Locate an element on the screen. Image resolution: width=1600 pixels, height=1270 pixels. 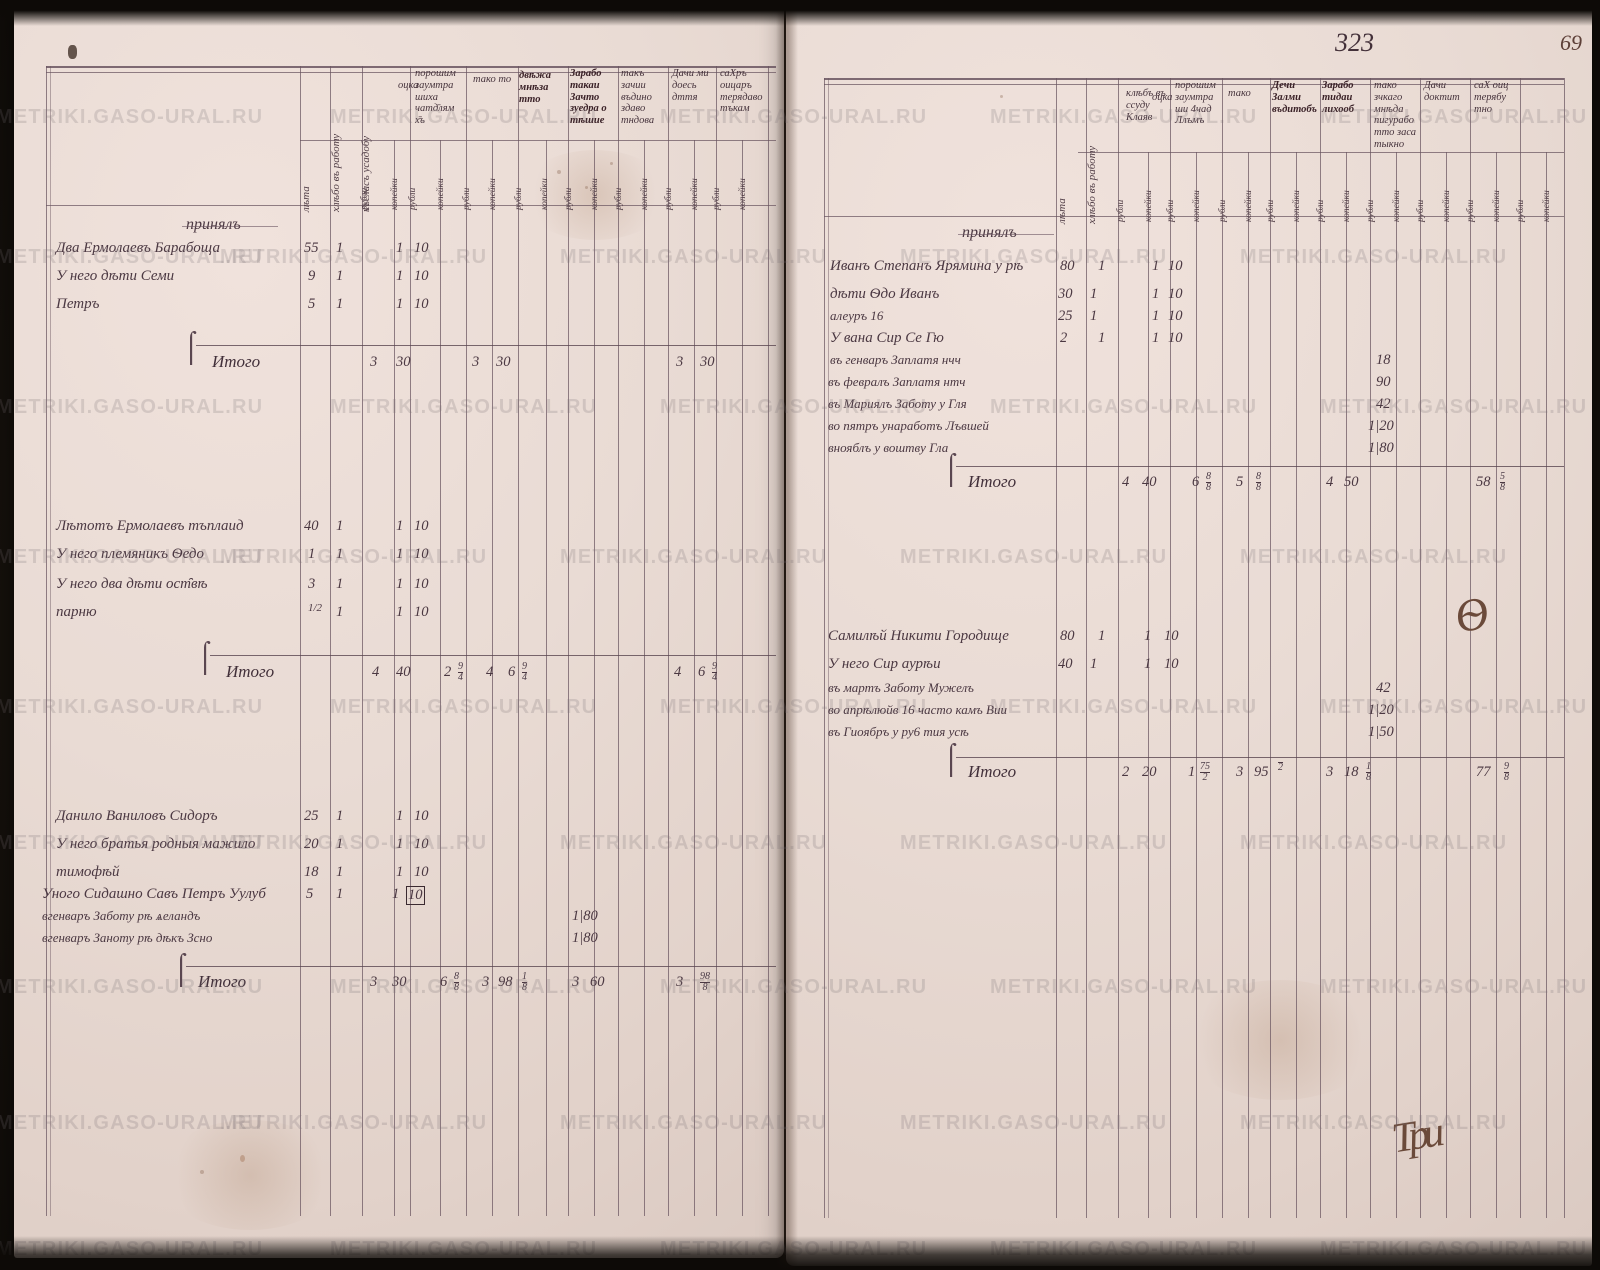
total-last-kop: 77 is located at coordinates (1483, 772).